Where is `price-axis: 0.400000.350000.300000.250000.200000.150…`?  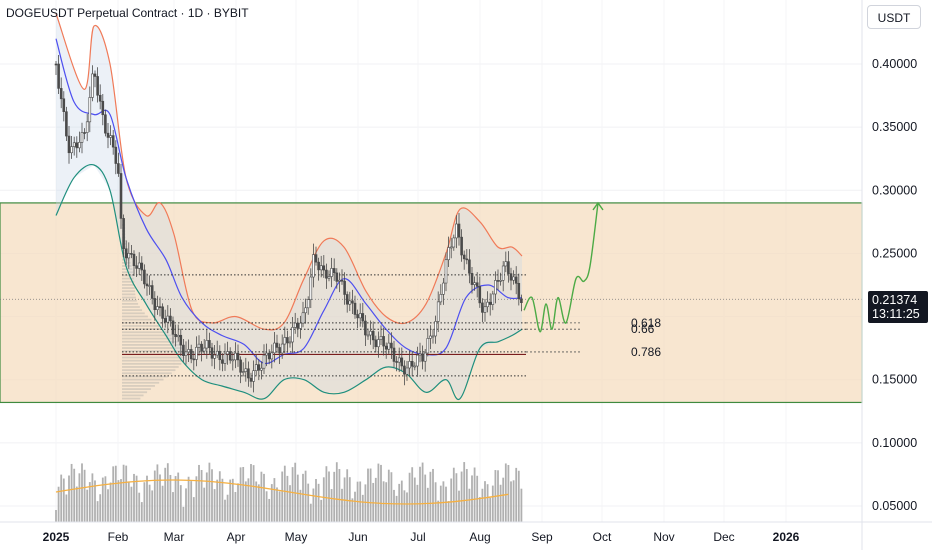
price-axis: 0.400000.350000.300000.250000.200000.150… is located at coordinates (894, 285).